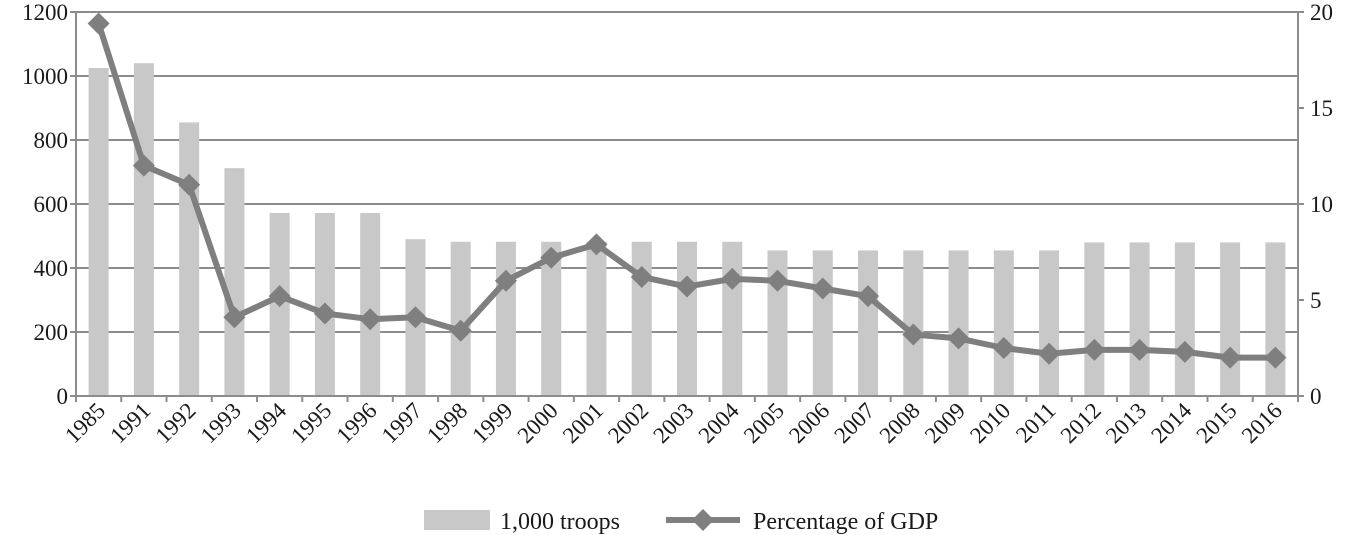  I want to click on y-left-tick-label: 800, so click(51, 140).